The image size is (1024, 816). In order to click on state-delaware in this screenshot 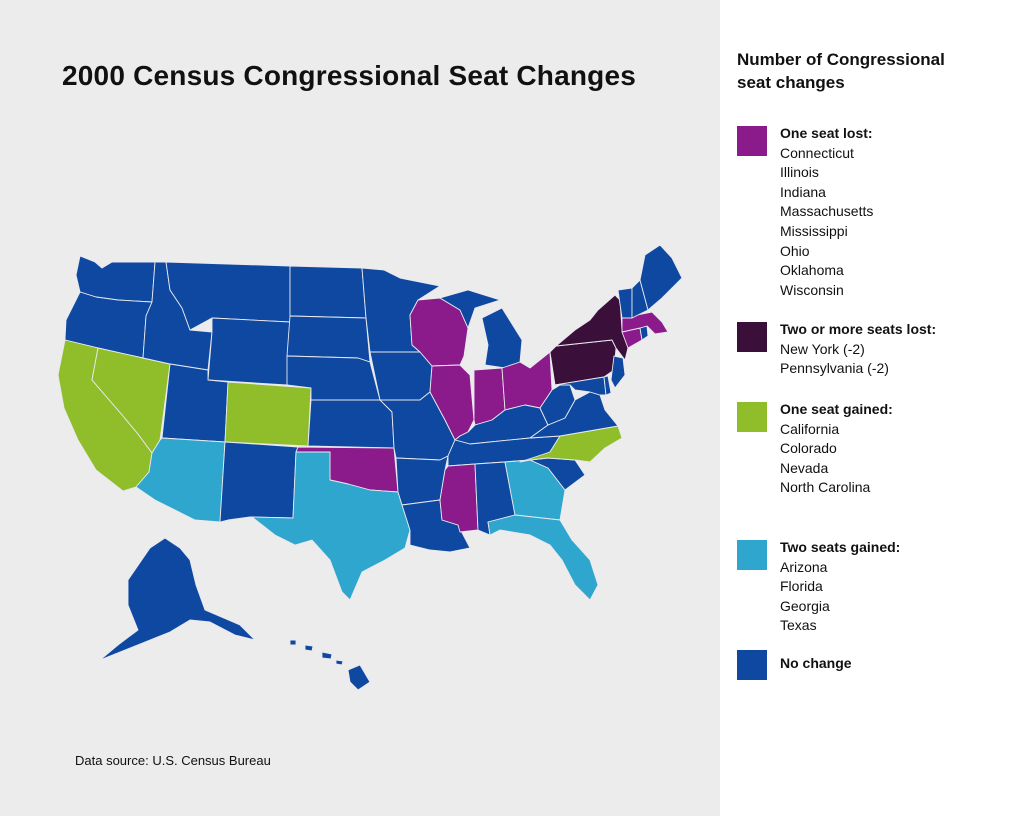, I will do `click(607, 385)`.